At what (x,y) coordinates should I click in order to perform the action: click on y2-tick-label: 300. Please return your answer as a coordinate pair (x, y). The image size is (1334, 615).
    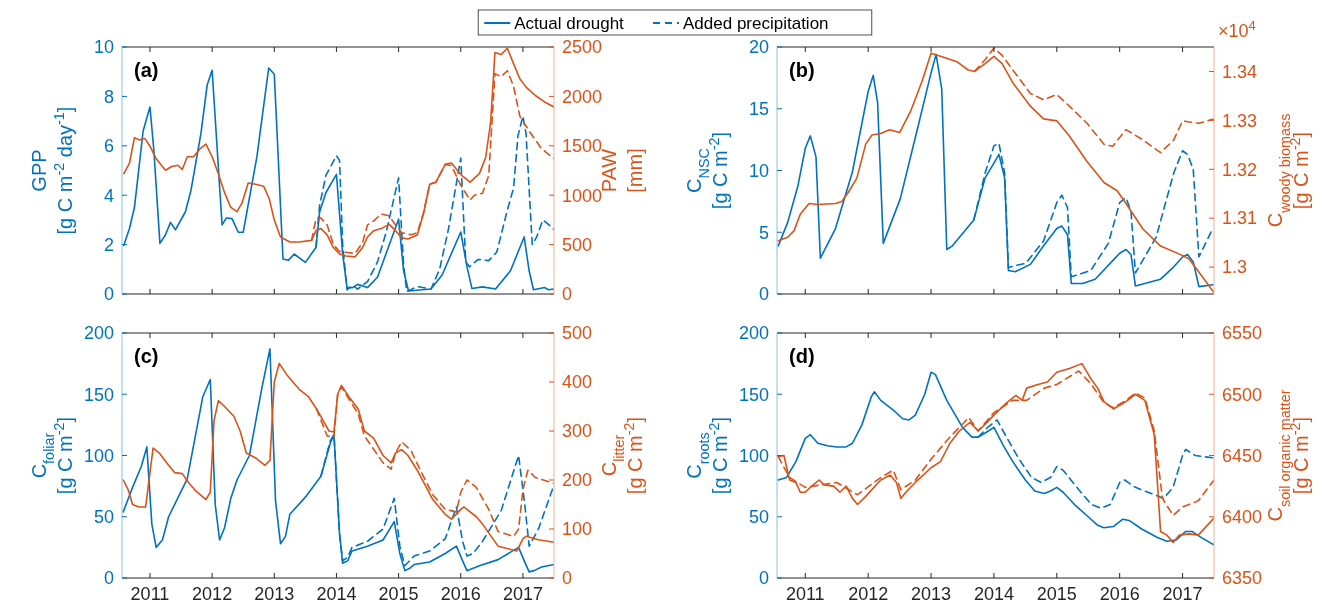
    Looking at the image, I should click on (577, 431).